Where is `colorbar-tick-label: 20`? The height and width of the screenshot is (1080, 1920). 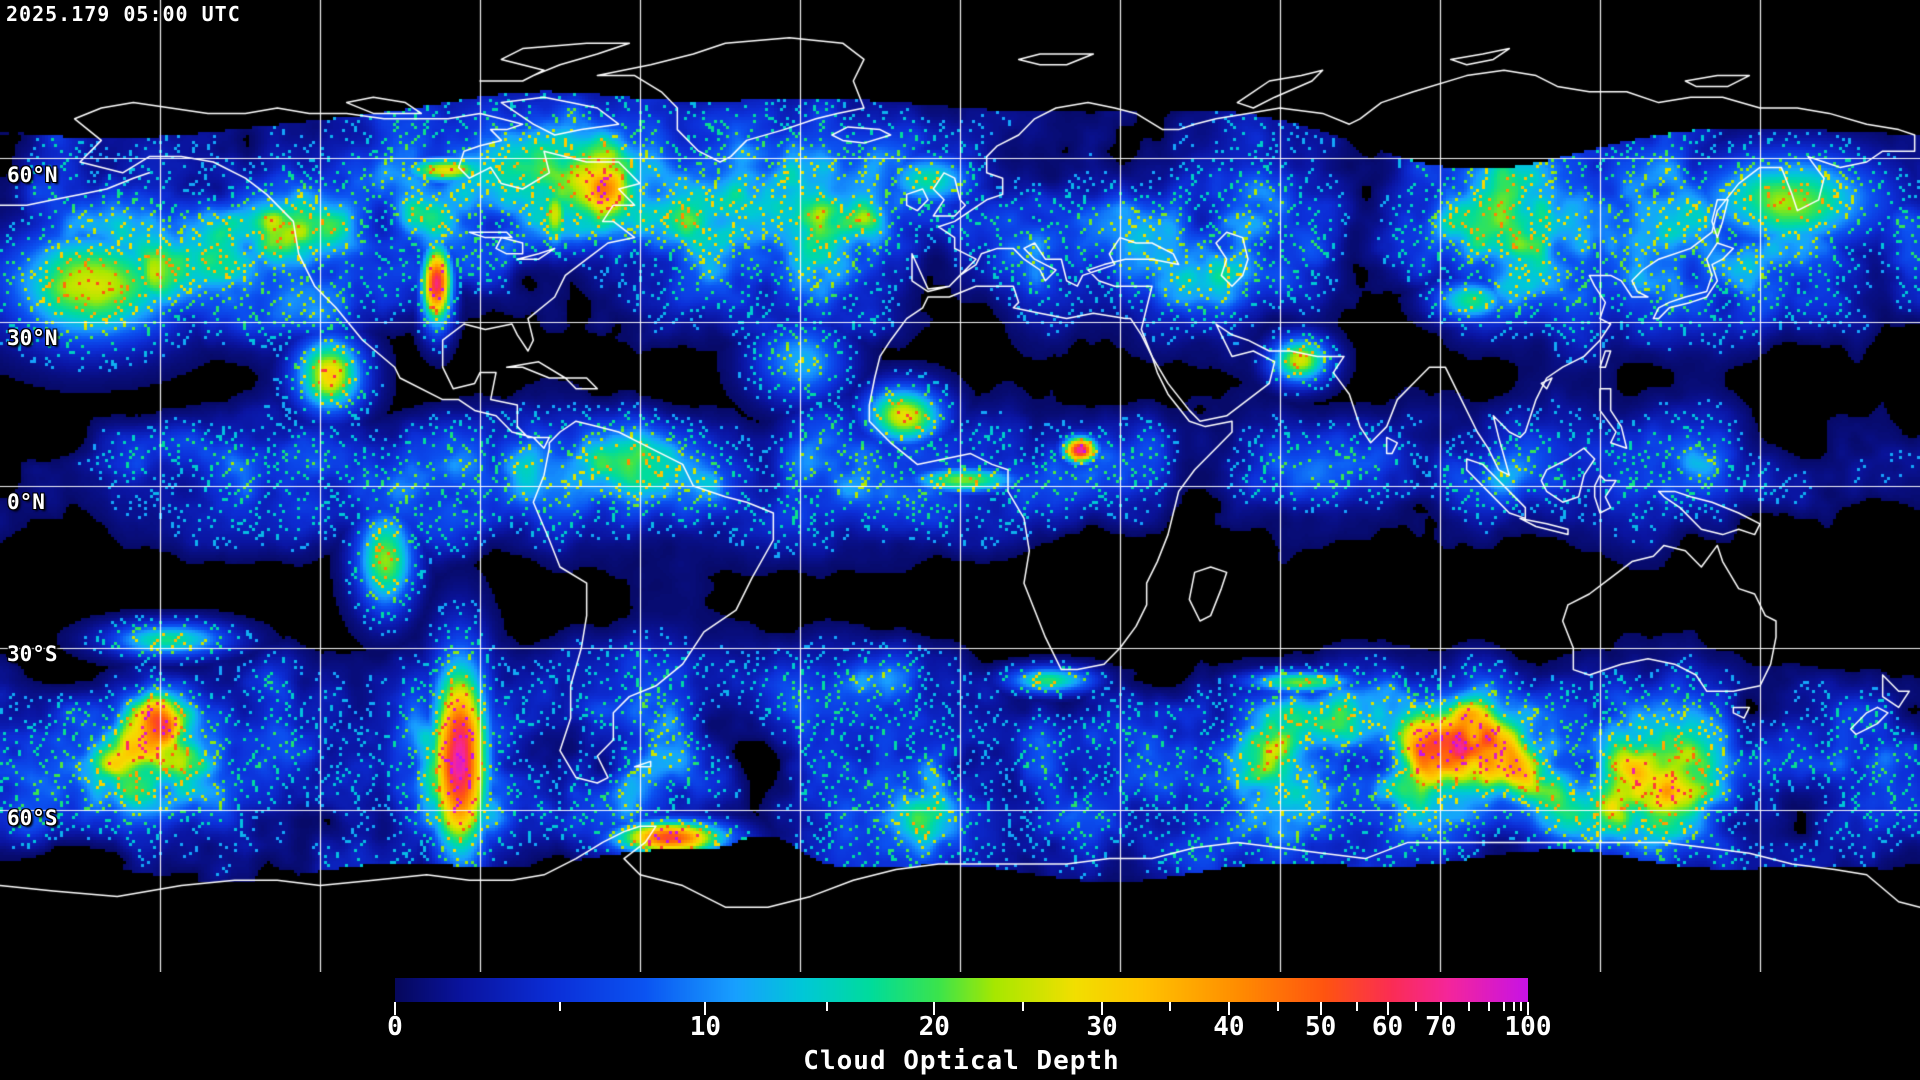 colorbar-tick-label: 20 is located at coordinates (934, 1027).